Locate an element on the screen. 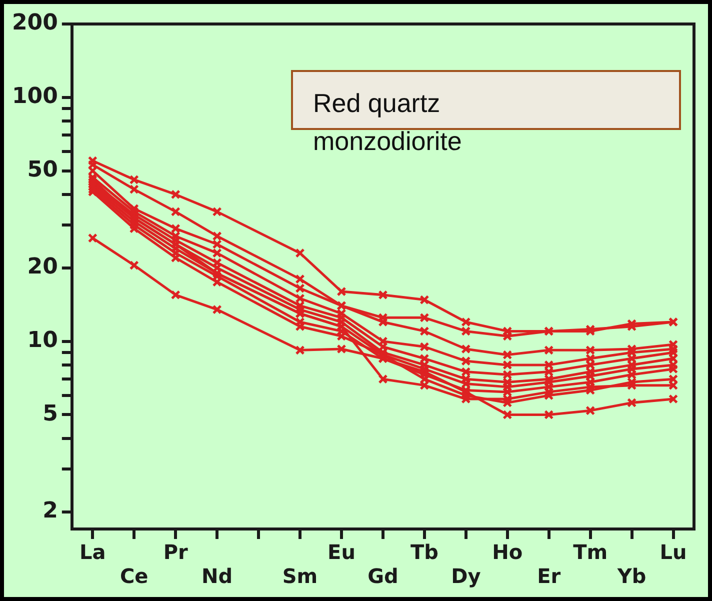  y-tick-label: 20 is located at coordinates (42, 267).